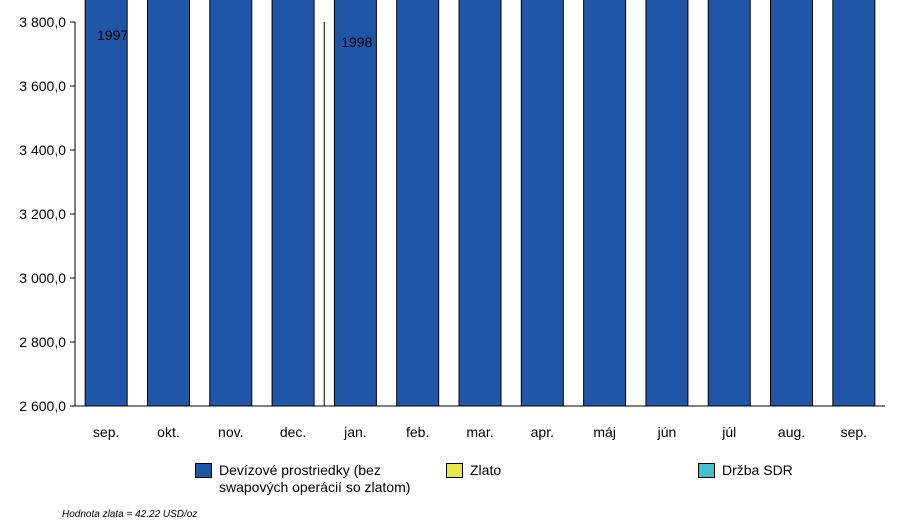  What do you see at coordinates (604, 432) in the screenshot?
I see `x-category-label: máj` at bounding box center [604, 432].